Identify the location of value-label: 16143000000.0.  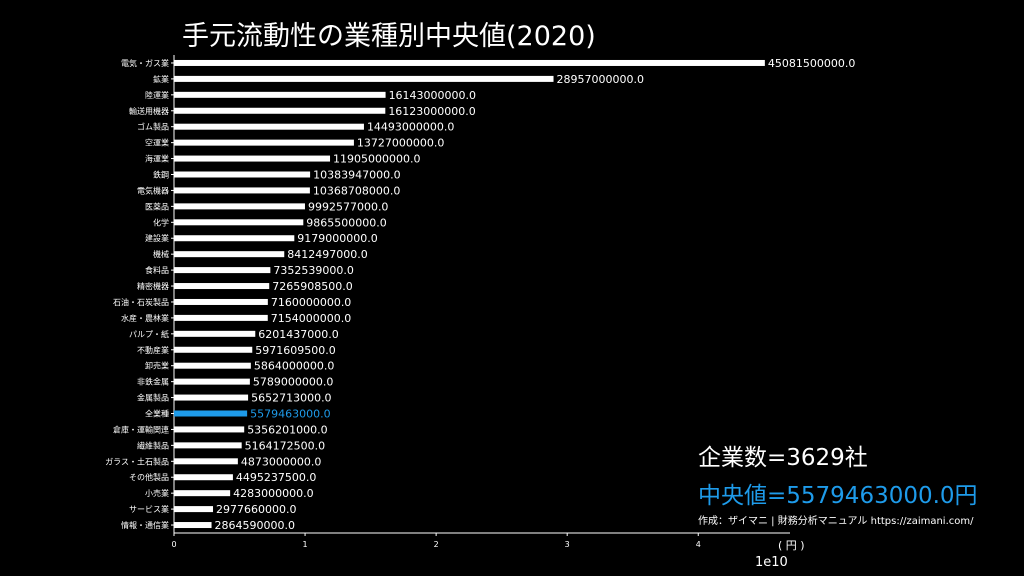
(432, 95).